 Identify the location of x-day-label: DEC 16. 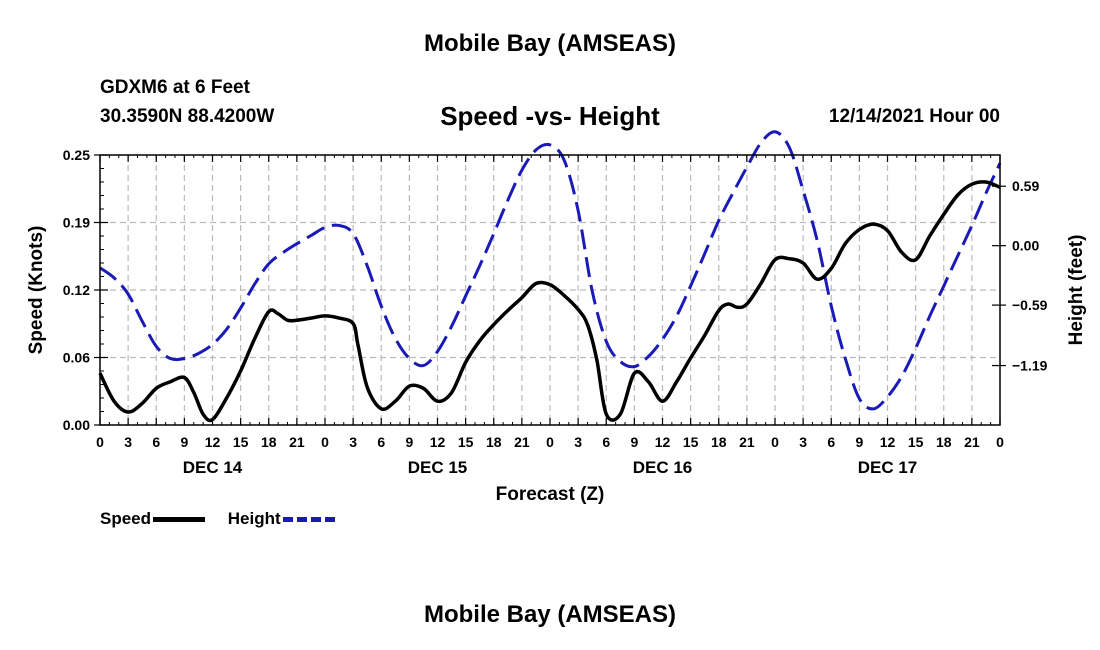
(663, 467).